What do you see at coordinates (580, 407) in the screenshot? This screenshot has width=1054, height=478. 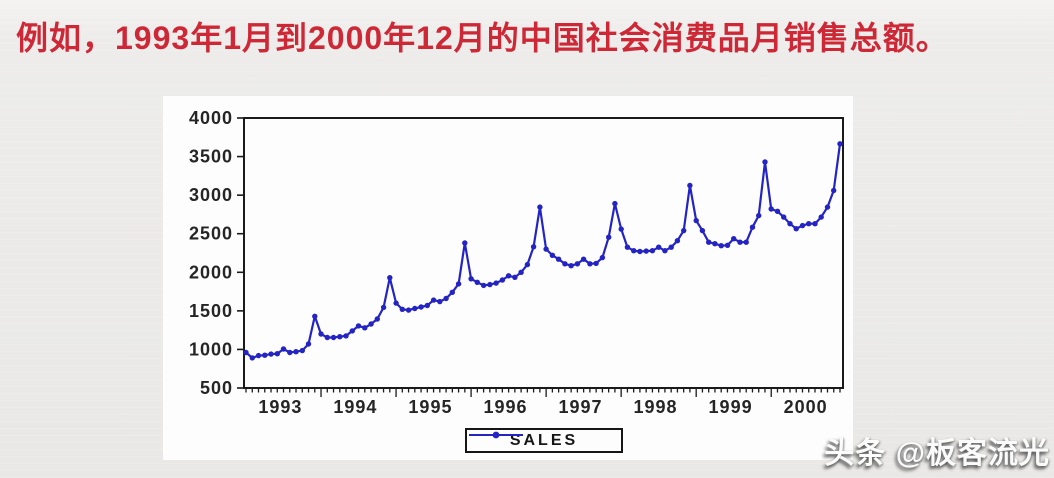 I see `x-axis-tick-label: 1997` at bounding box center [580, 407].